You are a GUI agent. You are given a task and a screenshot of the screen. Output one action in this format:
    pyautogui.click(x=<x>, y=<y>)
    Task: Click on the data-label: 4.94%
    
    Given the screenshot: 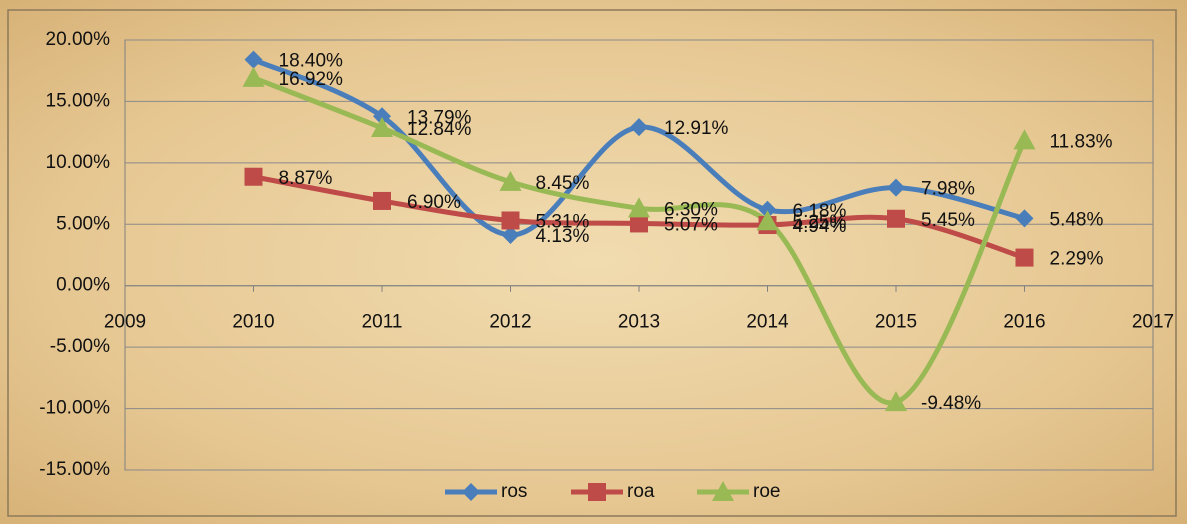 What is the action you would take?
    pyautogui.click(x=820, y=226)
    